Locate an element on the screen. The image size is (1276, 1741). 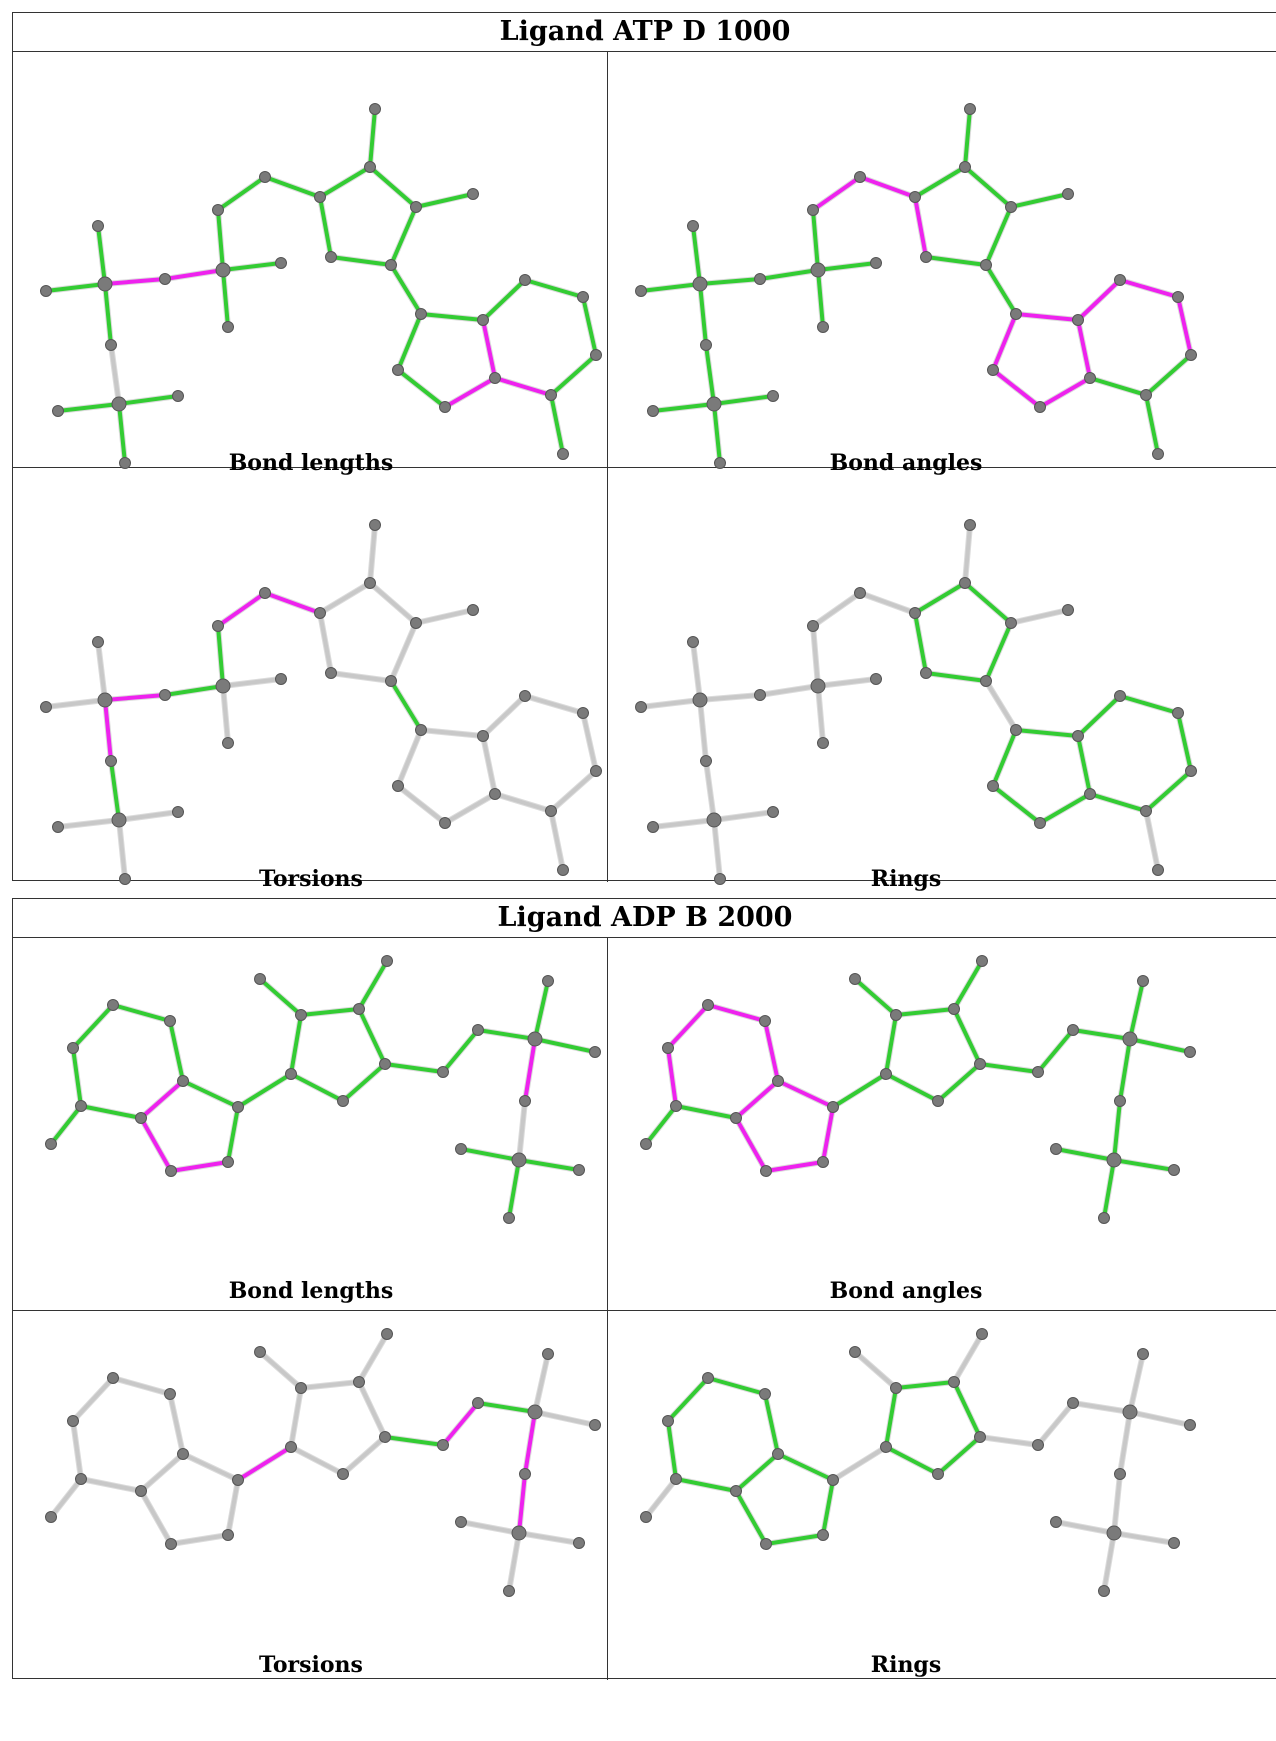
atom-r3 is located at coordinates (416, 623).